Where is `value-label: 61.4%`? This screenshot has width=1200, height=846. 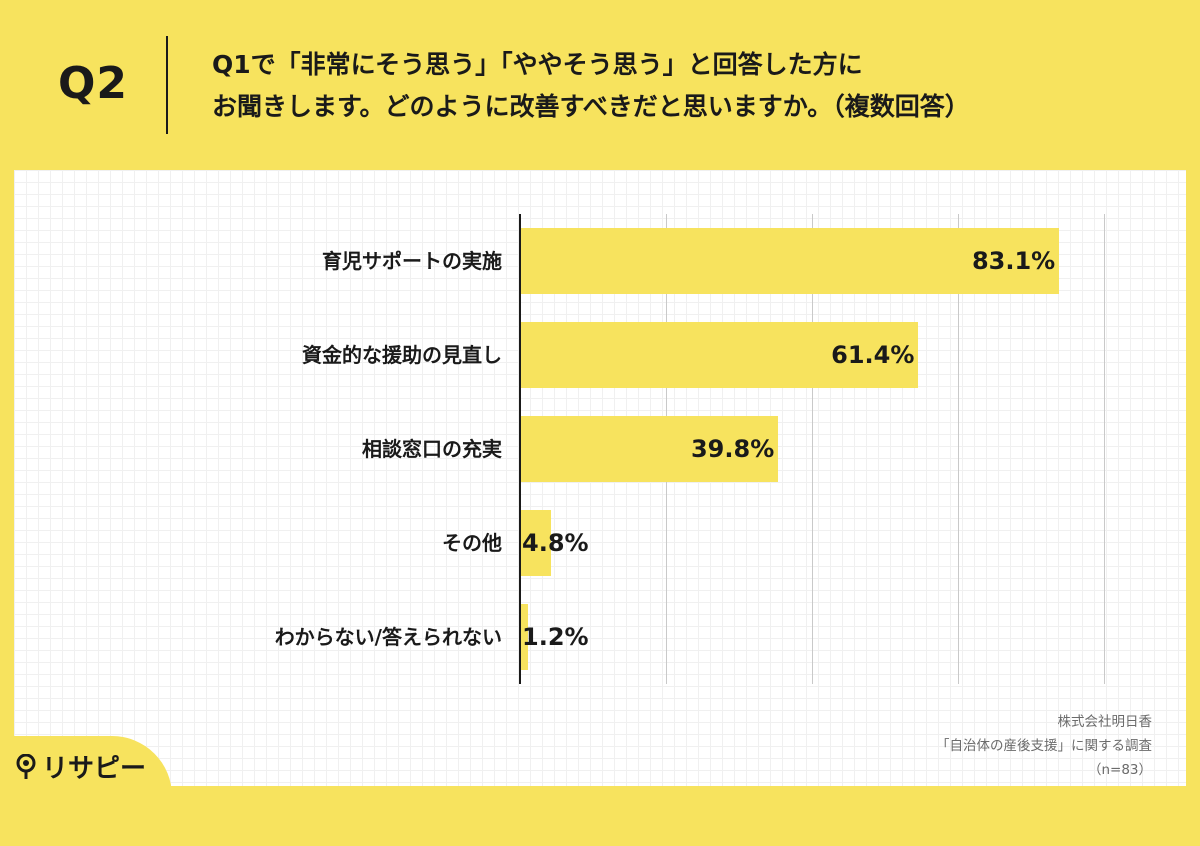 value-label: 61.4% is located at coordinates (873, 355).